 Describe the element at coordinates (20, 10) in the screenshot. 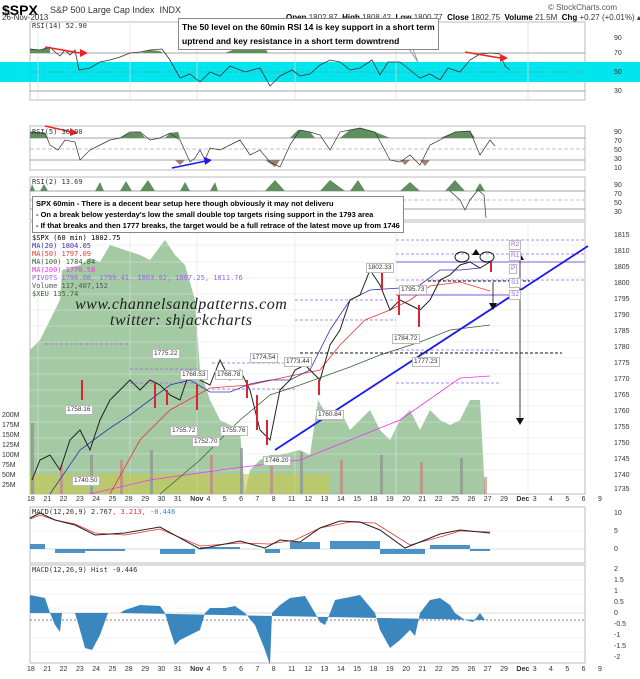

I see `symbol: $SPX` at that location.